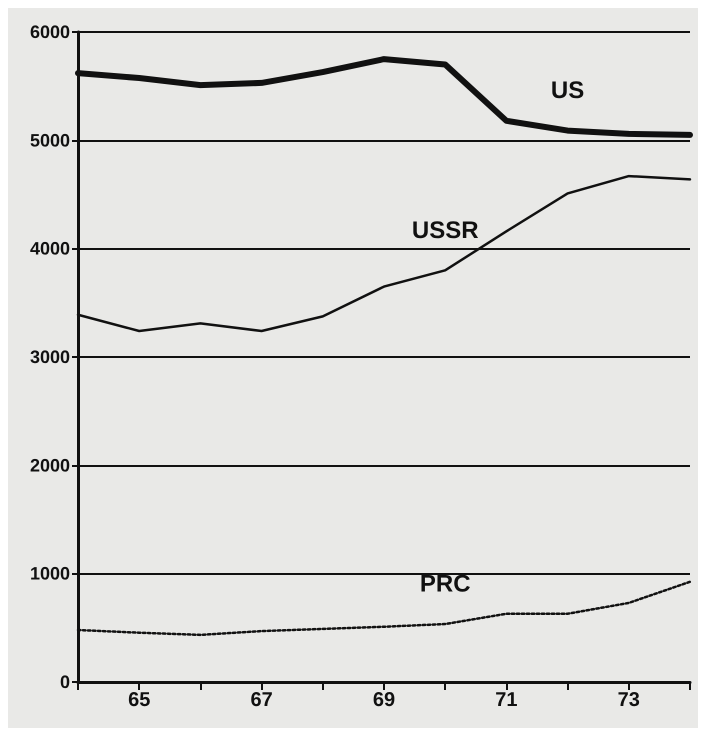 Image resolution: width=707 pixels, height=739 pixels. What do you see at coordinates (50, 465) in the screenshot?
I see `y-tick-label: 2000` at bounding box center [50, 465].